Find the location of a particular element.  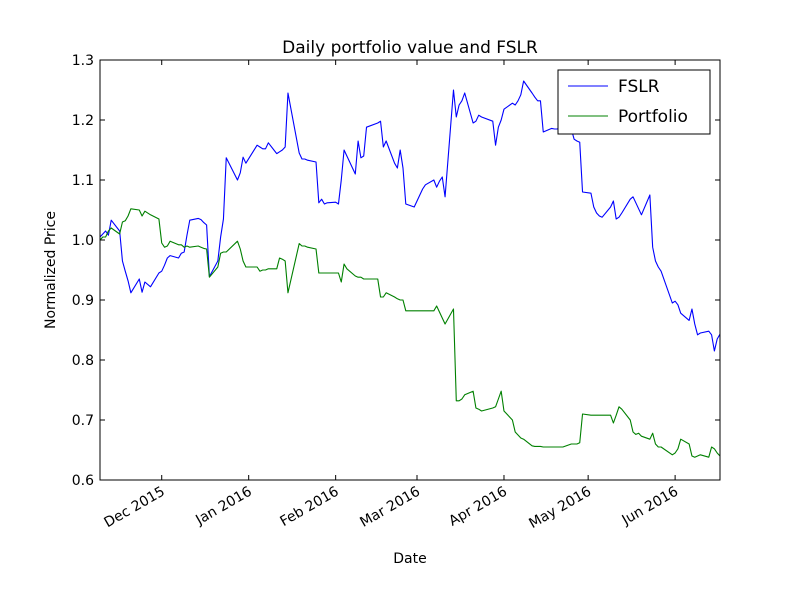

y-tick-label: 0.7 is located at coordinates (83, 421).